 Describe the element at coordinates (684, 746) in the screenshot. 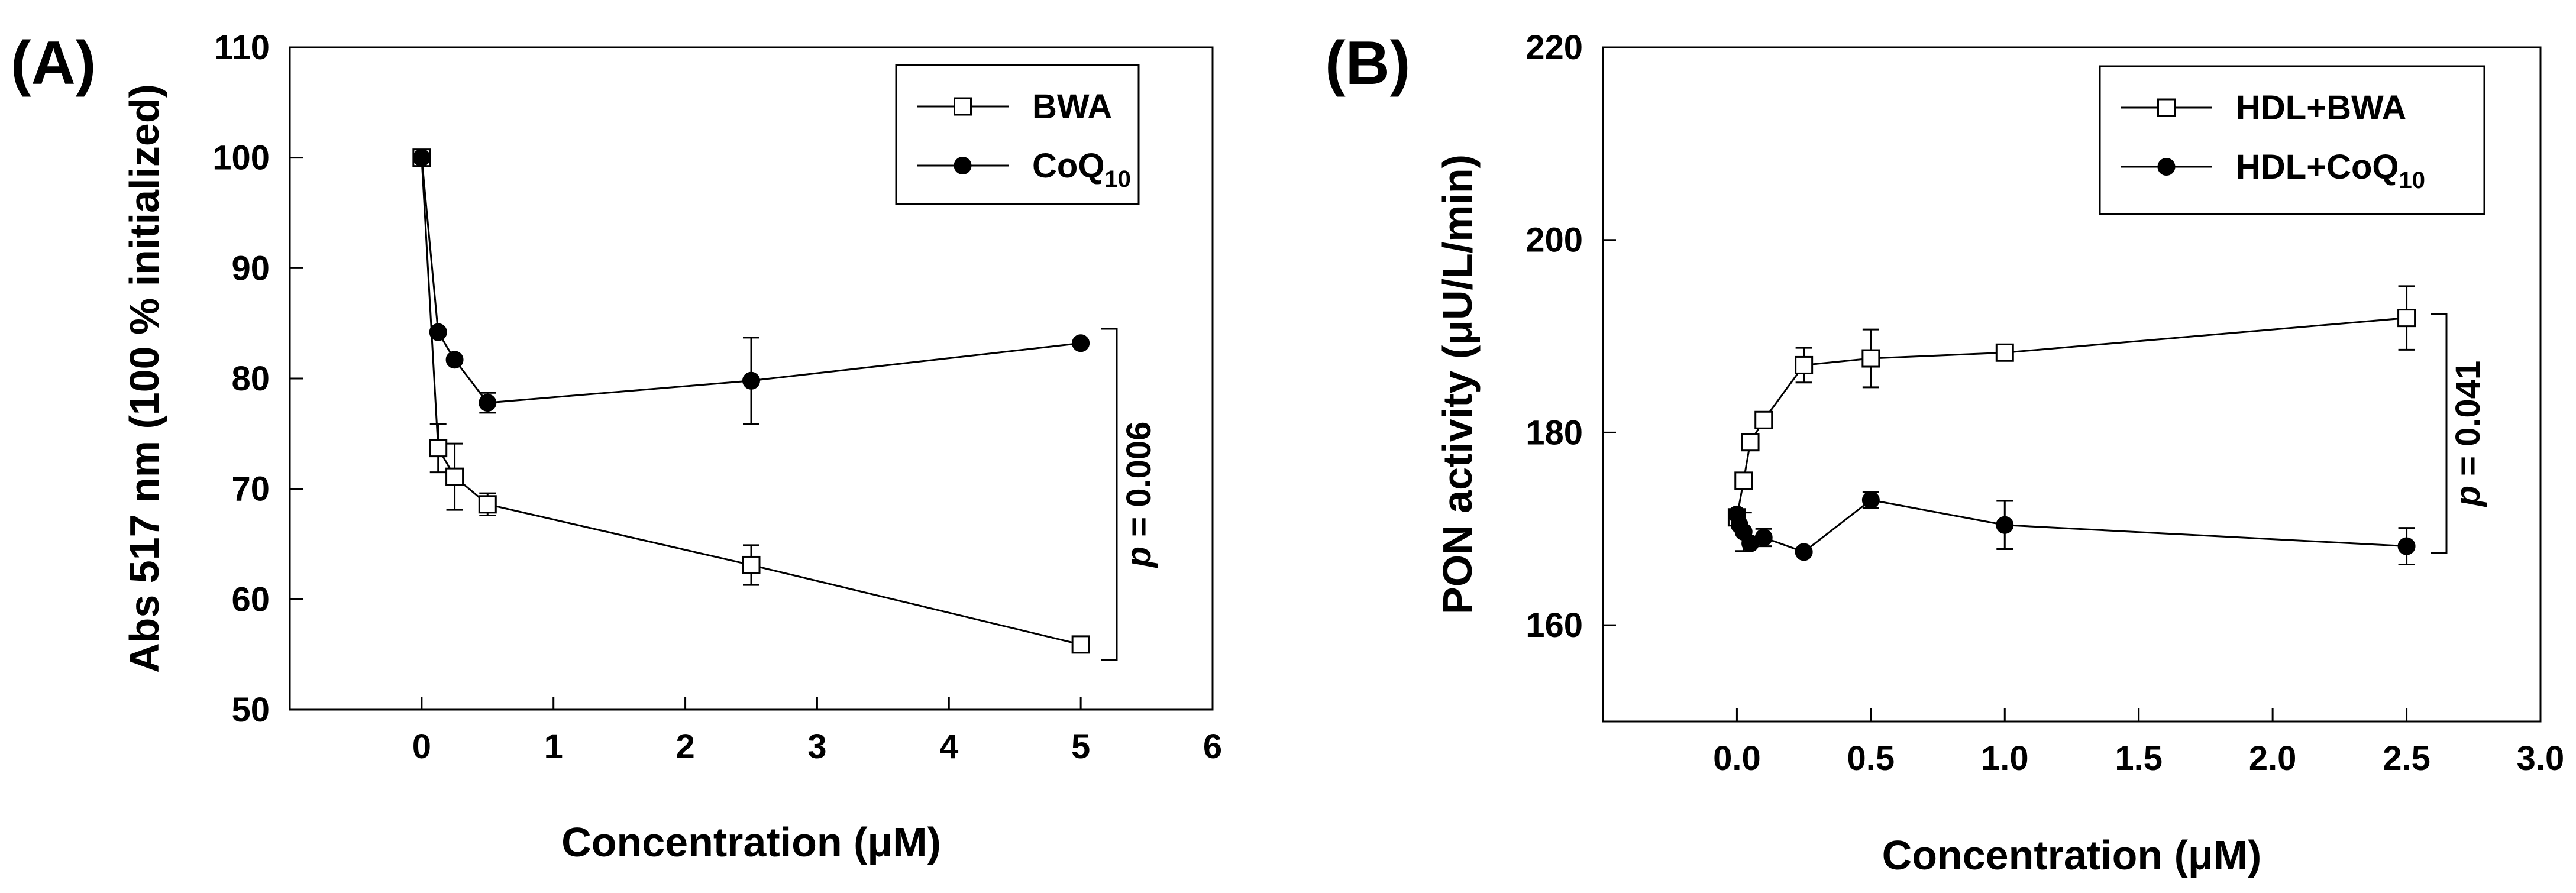

I see `x-tick-label: 2` at that location.